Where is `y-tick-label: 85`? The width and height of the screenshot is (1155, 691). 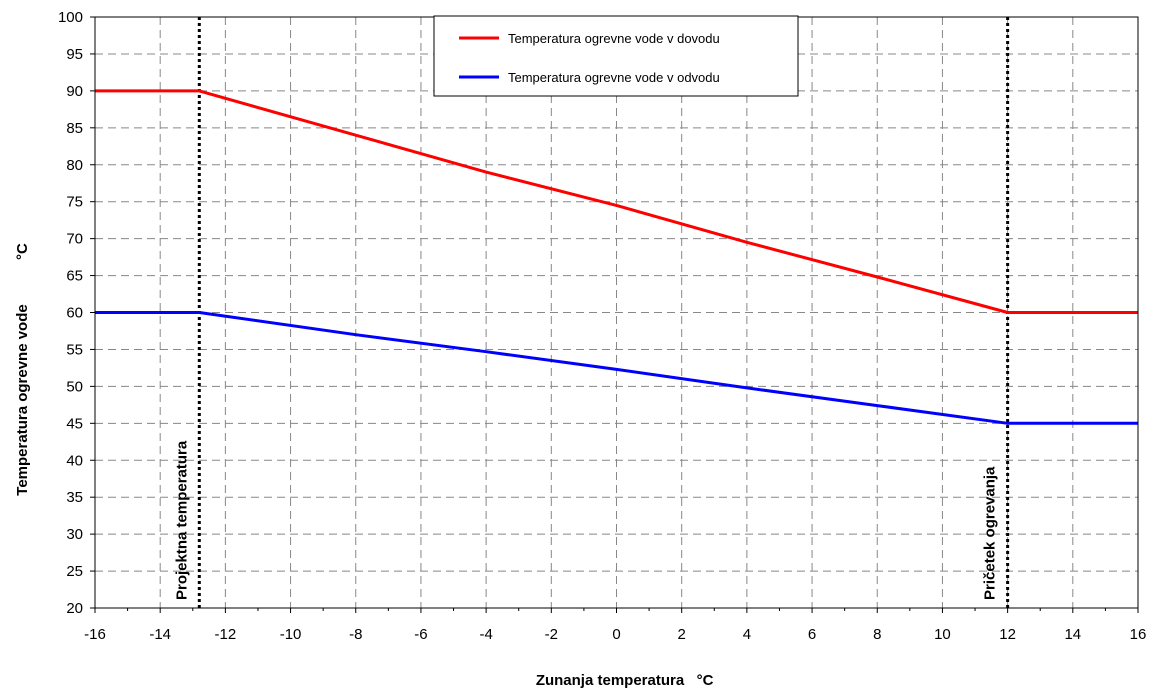 y-tick-label: 85 is located at coordinates (74, 128).